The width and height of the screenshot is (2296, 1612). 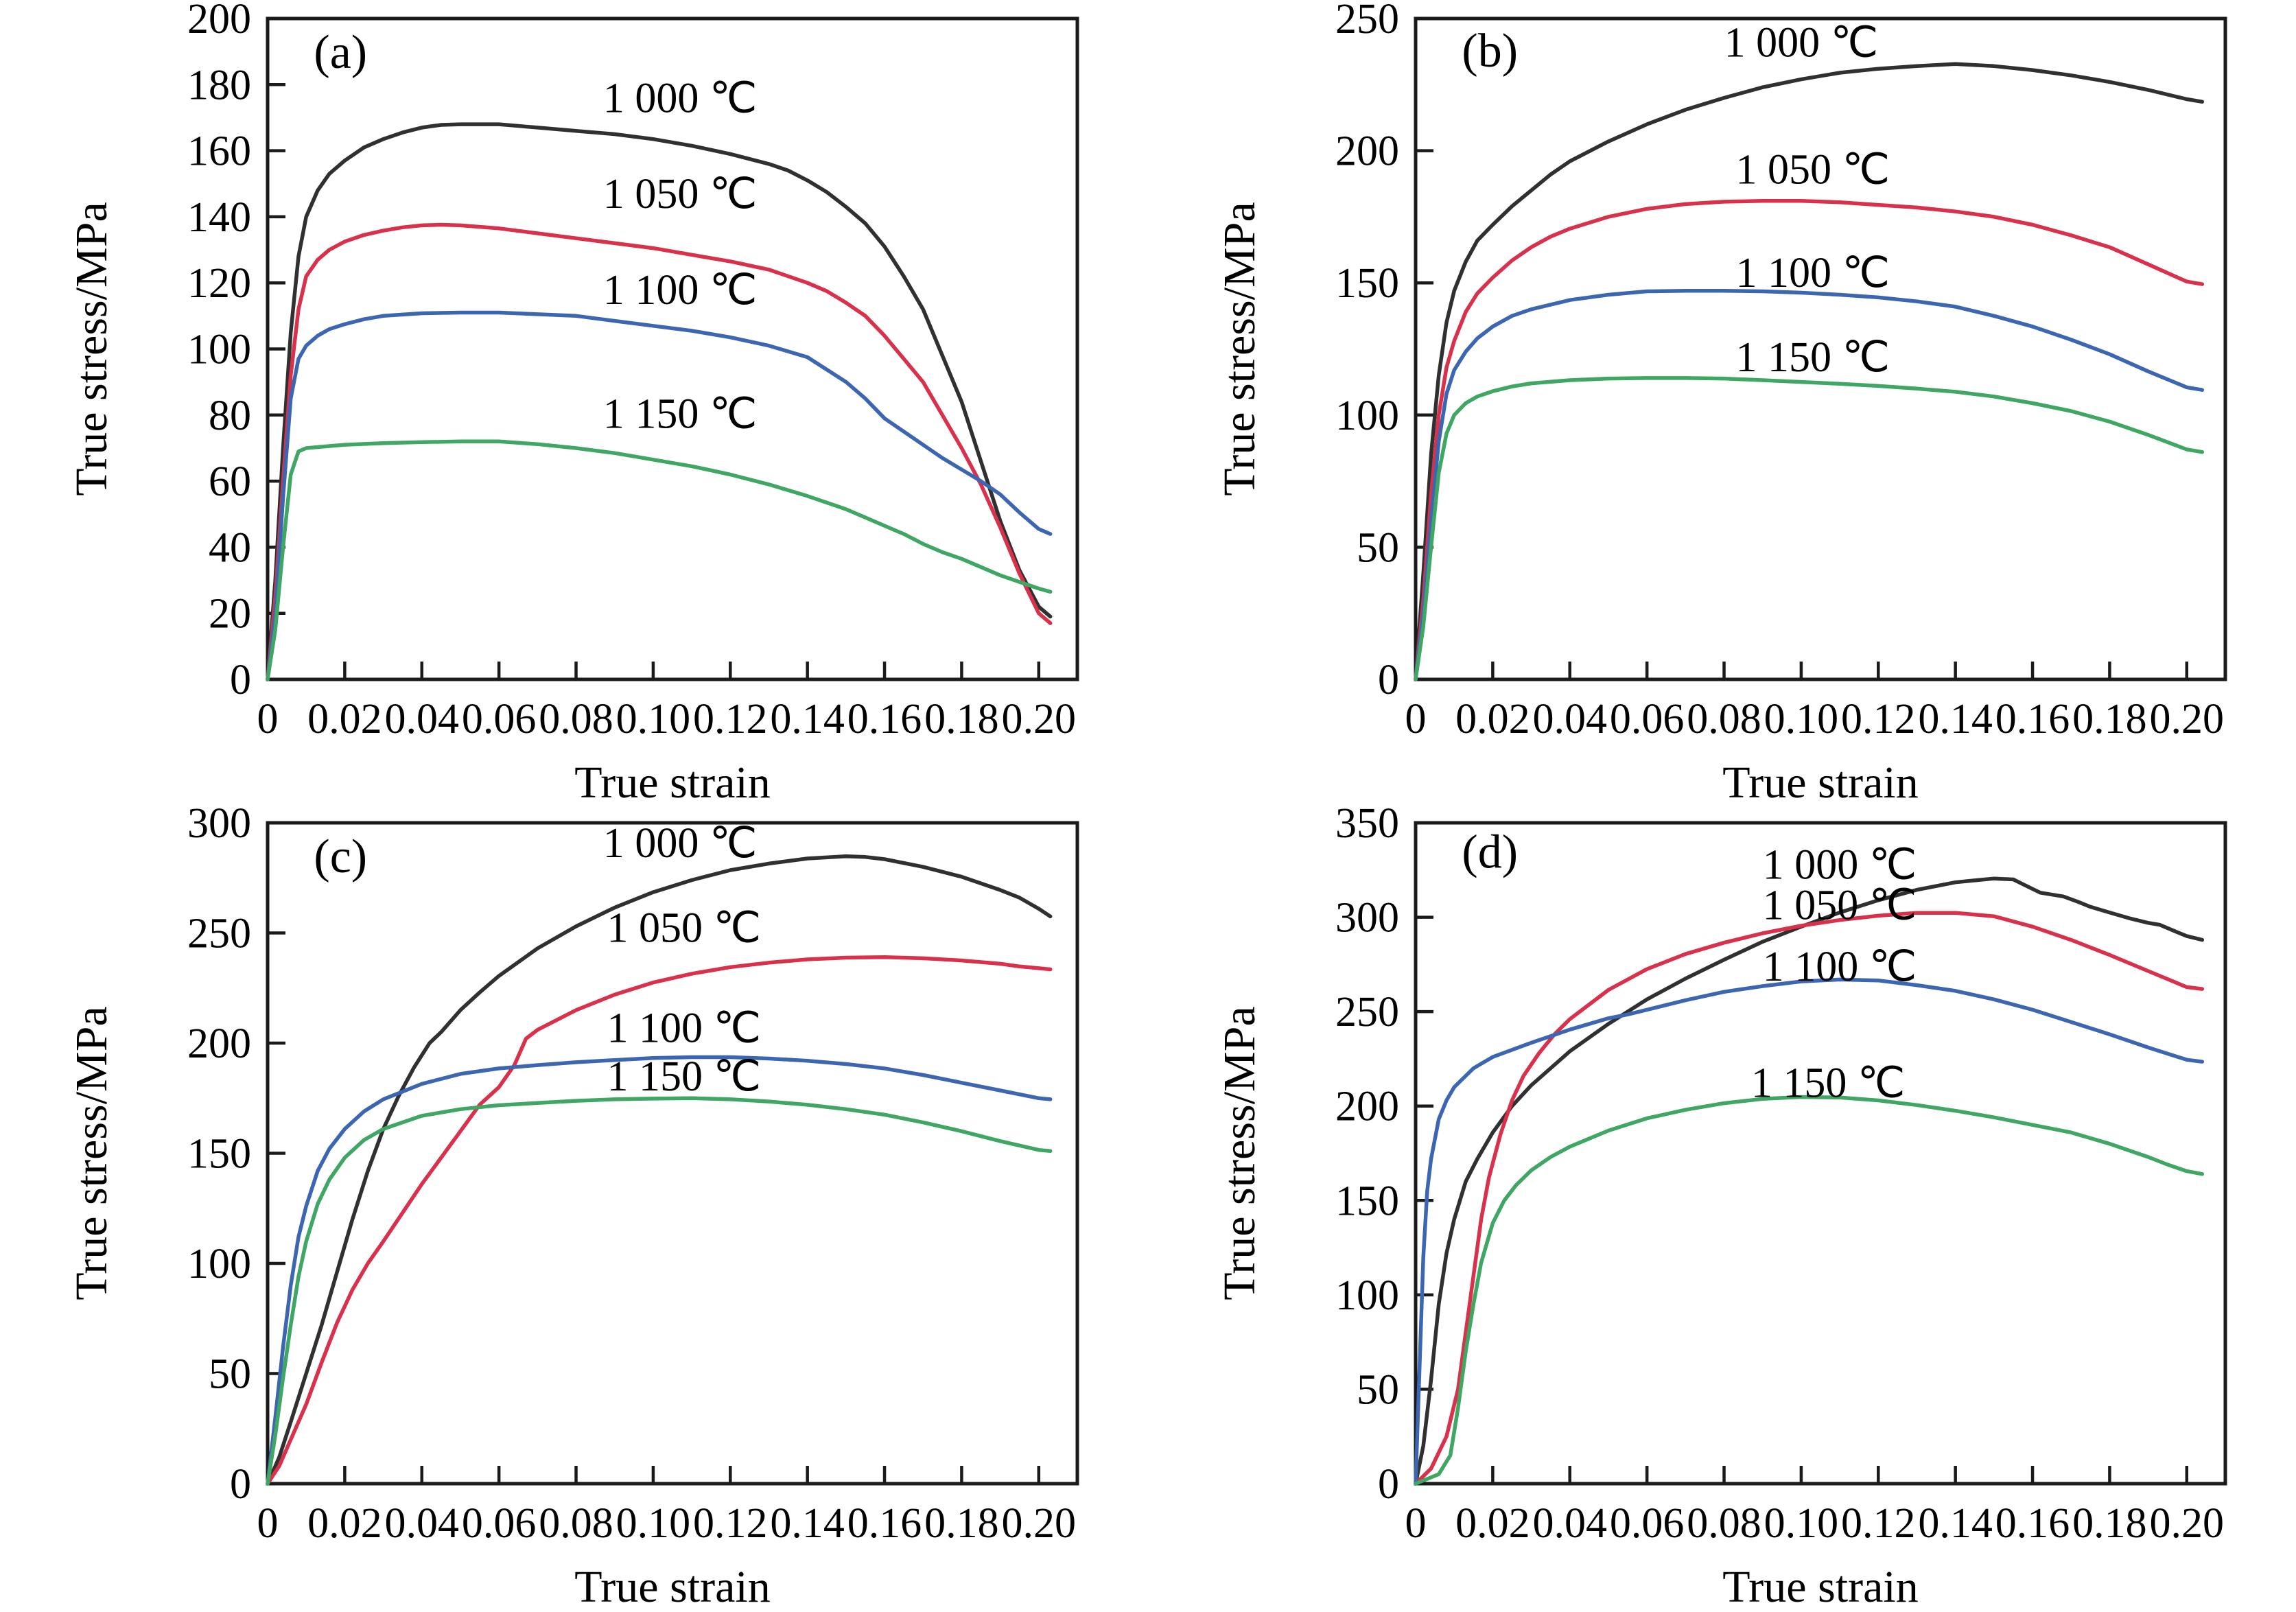 What do you see at coordinates (230, 614) in the screenshot?
I see `y-tick-label: 20` at bounding box center [230, 614].